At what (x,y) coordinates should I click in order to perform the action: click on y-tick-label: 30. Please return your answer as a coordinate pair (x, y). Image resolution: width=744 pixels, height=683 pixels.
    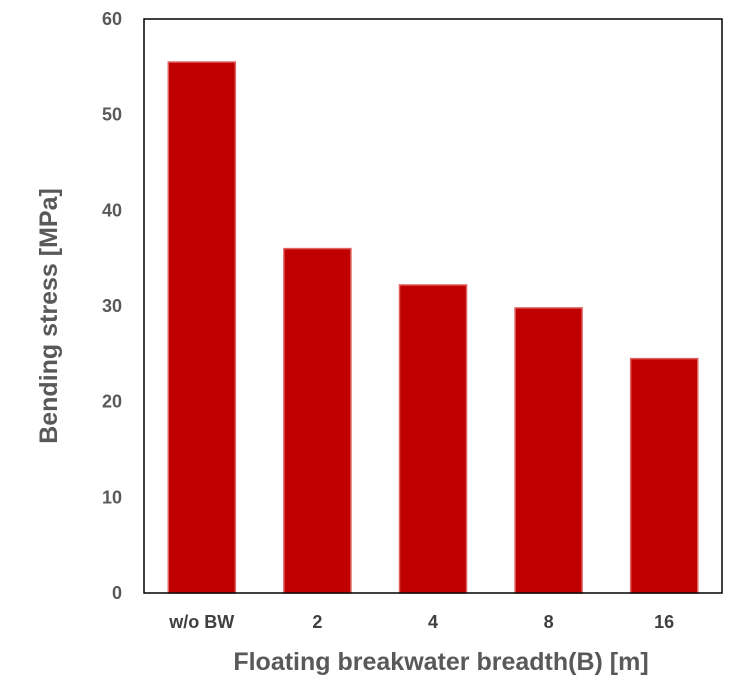
    Looking at the image, I should click on (112, 306).